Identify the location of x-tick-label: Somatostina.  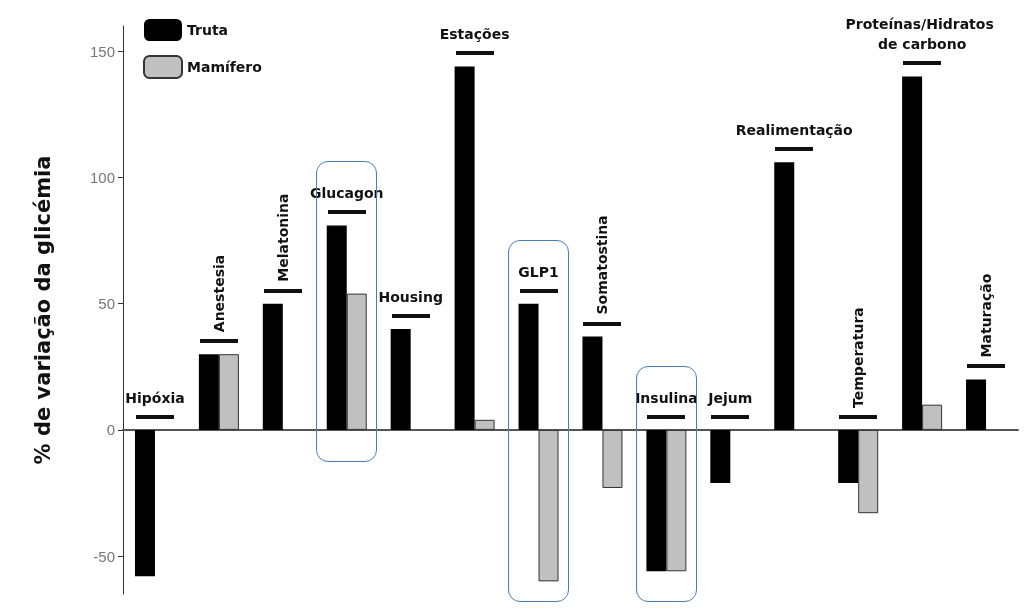
(602, 265).